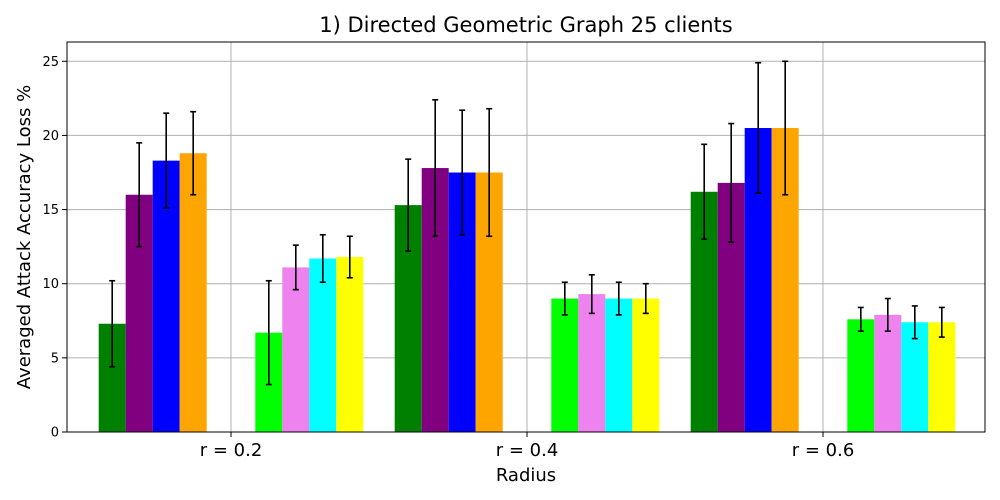 The width and height of the screenshot is (1000, 500). What do you see at coordinates (55, 433) in the screenshot?
I see `y-tick-label: 0` at bounding box center [55, 433].